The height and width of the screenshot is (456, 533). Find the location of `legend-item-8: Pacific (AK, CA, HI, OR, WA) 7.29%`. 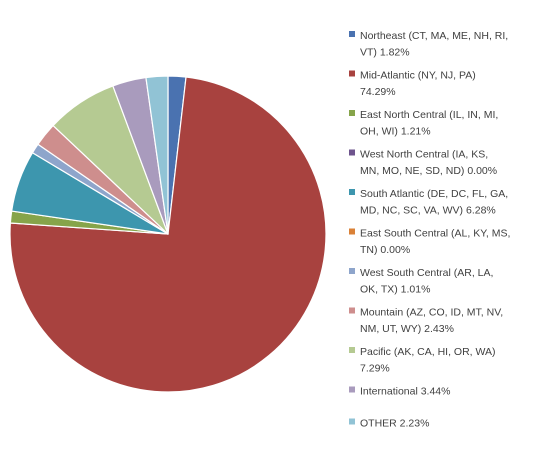

legend-item-8: Pacific (AK, CA, HI, OR, WA) 7.29% is located at coordinates (422, 360).